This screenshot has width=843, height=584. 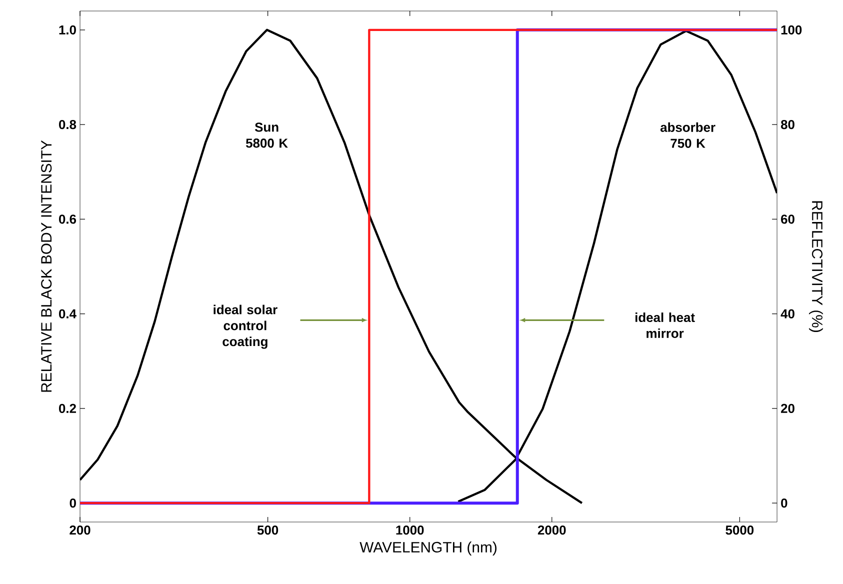 I want to click on y-tick-label: 0.2, so click(x=67, y=409).